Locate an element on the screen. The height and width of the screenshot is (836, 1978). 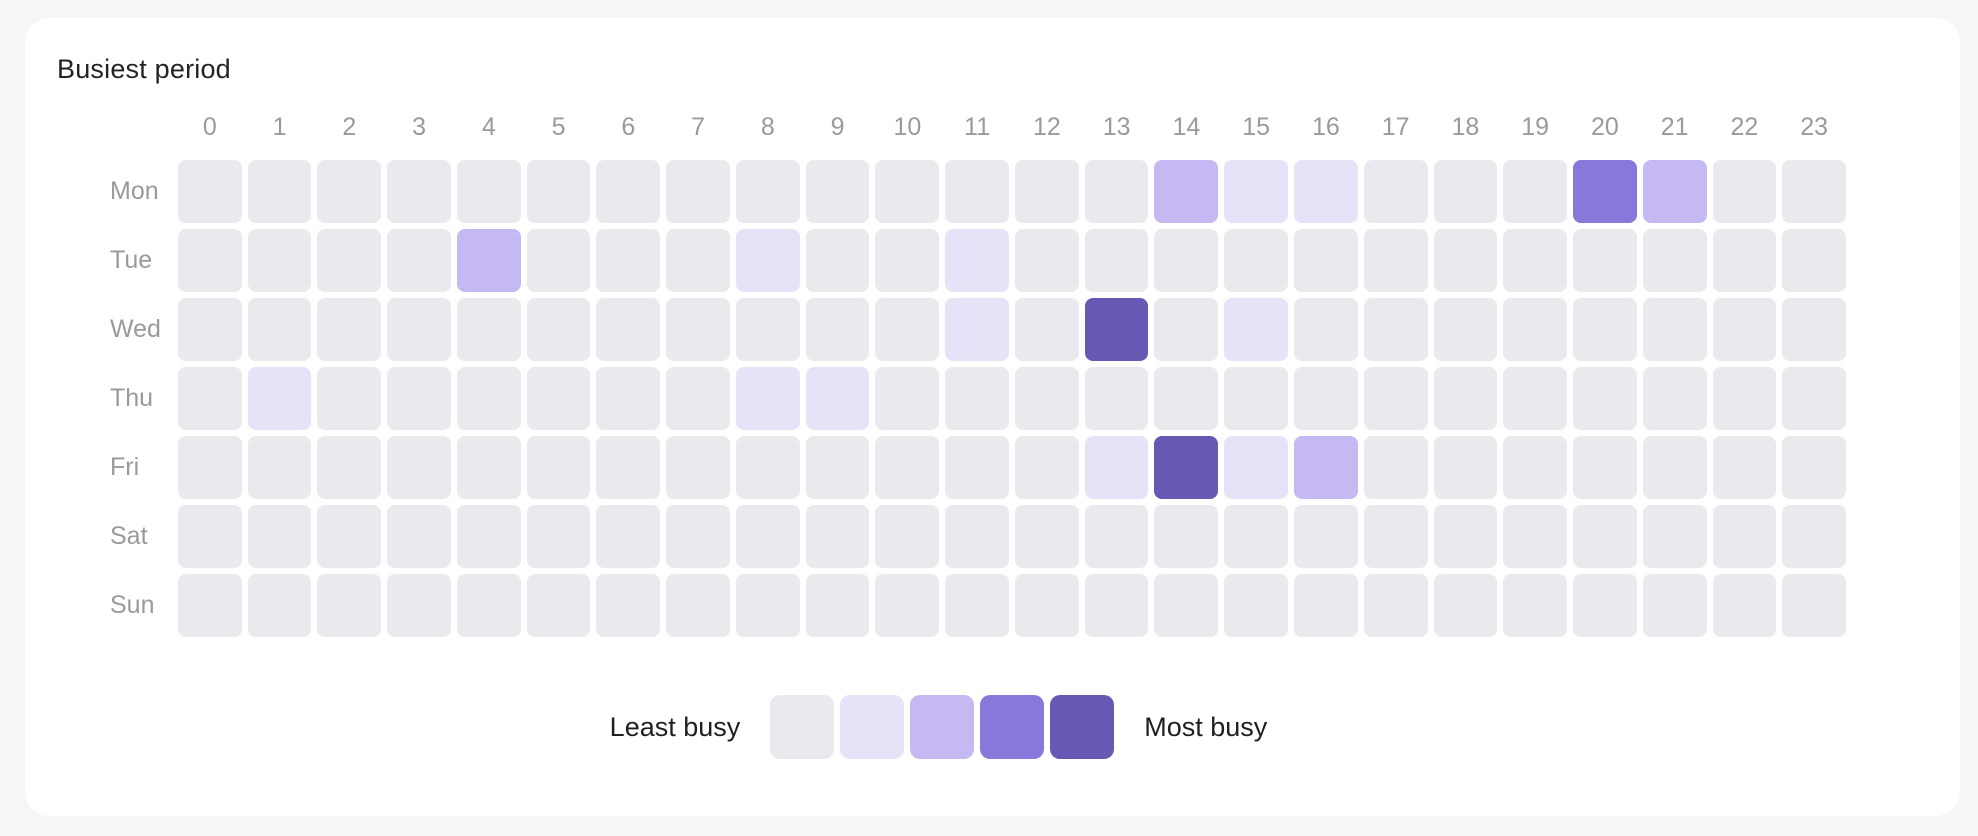
heatmap-row-fri: Fri is located at coordinates (938, 467).